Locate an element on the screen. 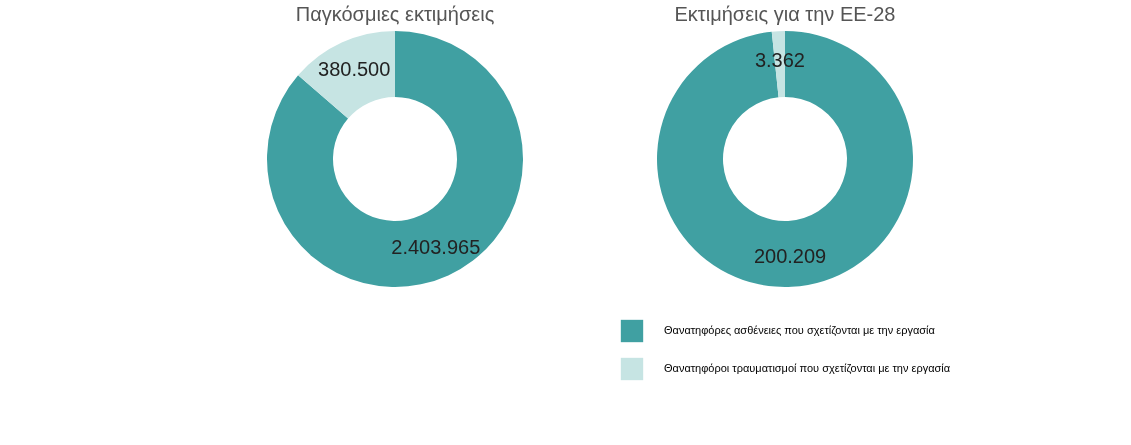 The image size is (1131, 445). chart-title: Εκτιμήσεις για την ΕΕ-28 is located at coordinates (785, 14).